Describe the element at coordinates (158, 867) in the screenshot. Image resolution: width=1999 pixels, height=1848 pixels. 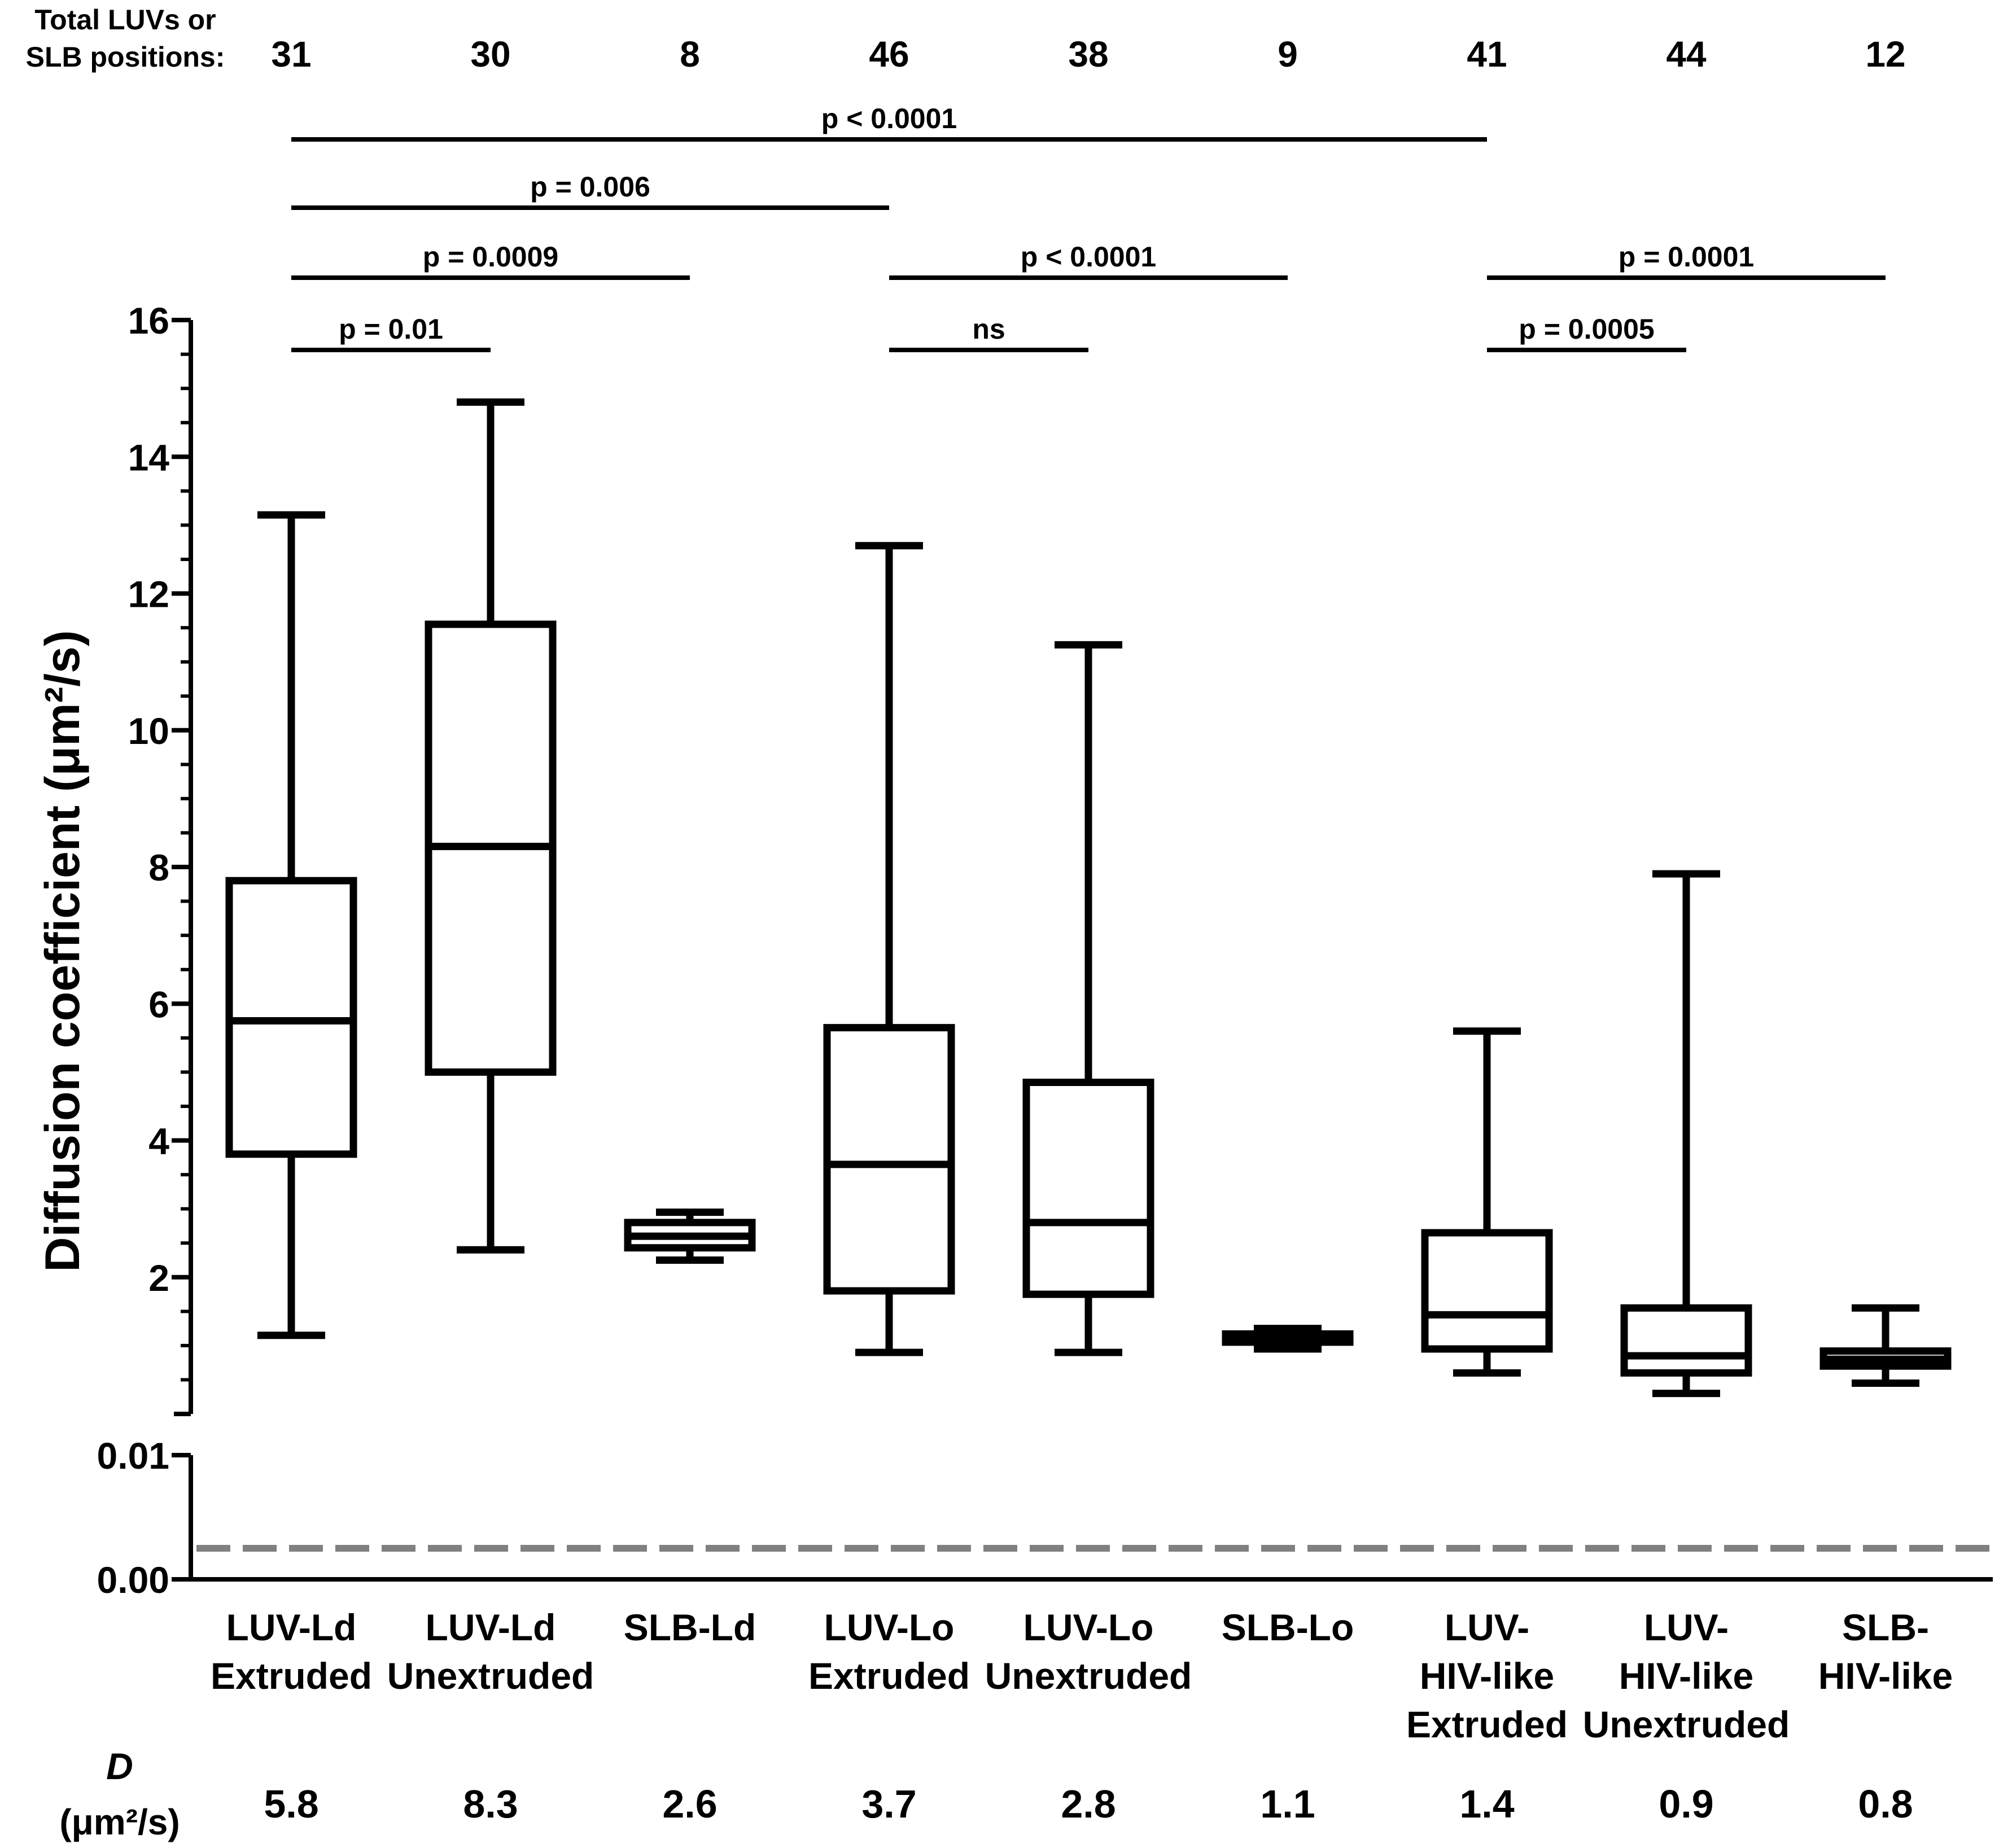
I see `y-tick-label-8: 8` at that location.